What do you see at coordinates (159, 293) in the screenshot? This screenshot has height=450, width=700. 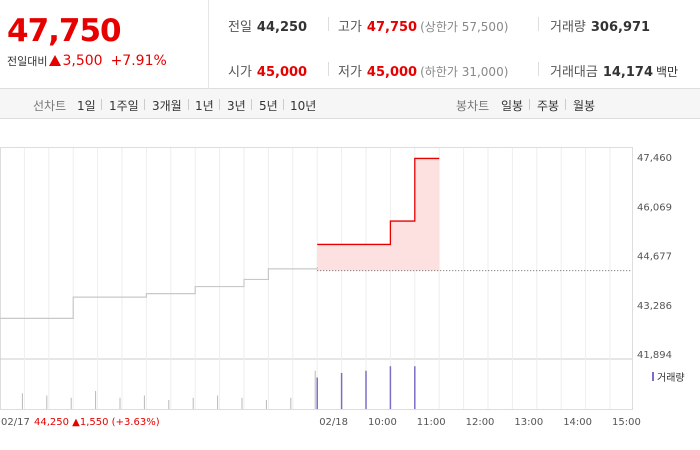 I see `prev-day-line` at bounding box center [159, 293].